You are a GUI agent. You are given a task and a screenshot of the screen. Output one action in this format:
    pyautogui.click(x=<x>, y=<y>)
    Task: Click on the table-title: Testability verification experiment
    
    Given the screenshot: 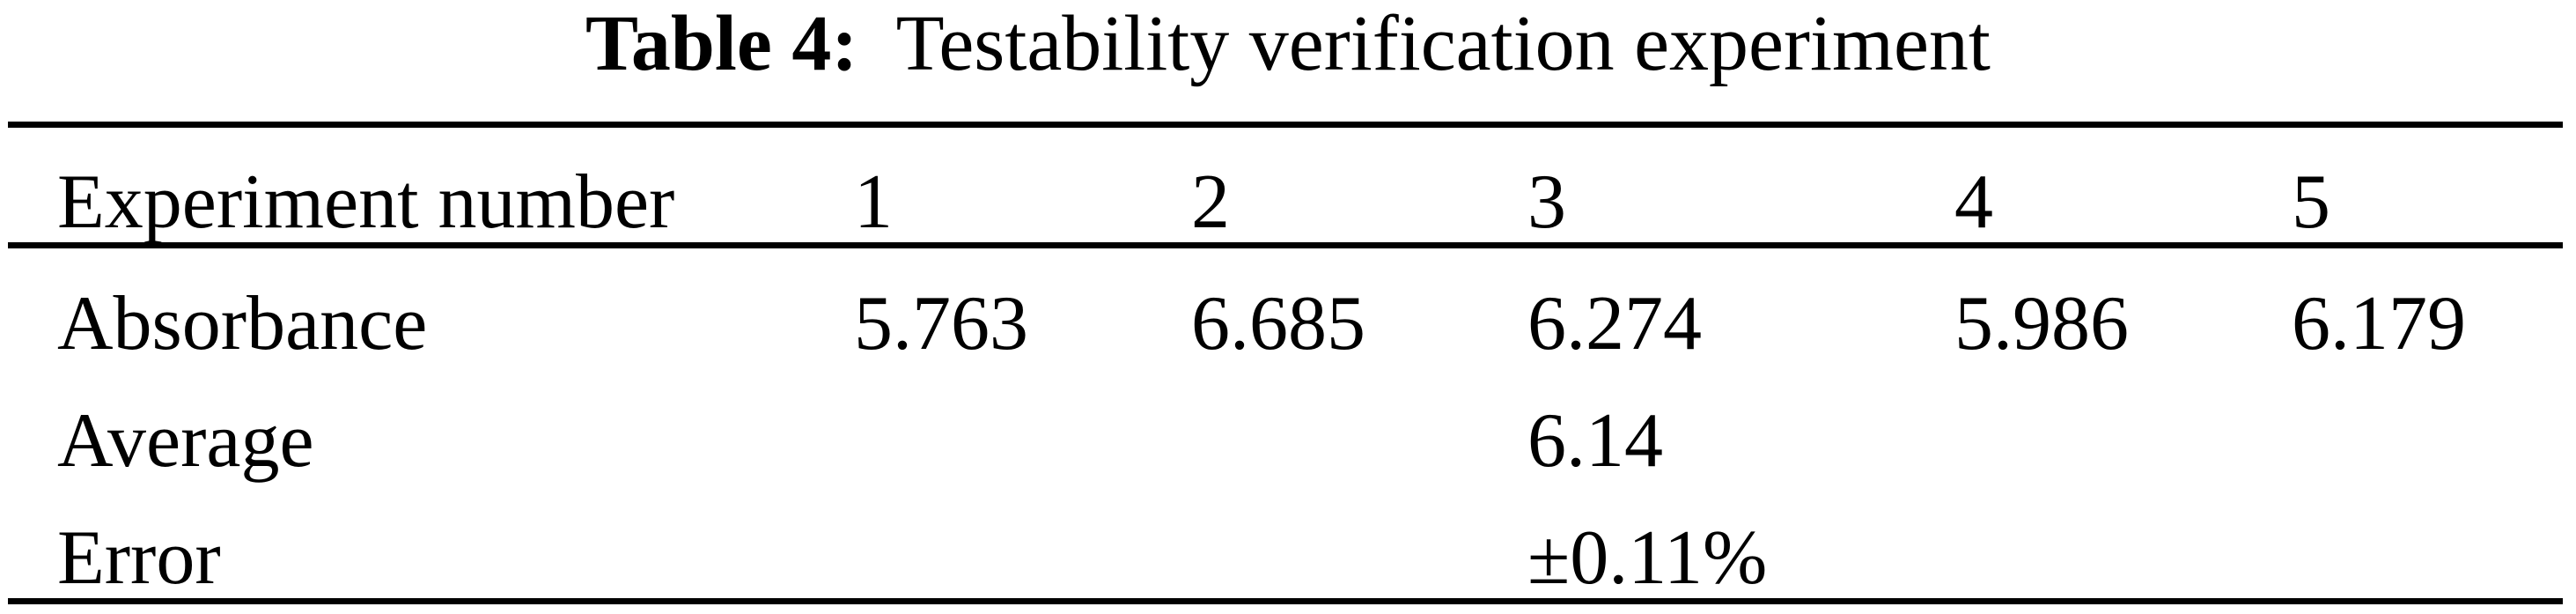 What is the action you would take?
    pyautogui.click(x=1443, y=43)
    